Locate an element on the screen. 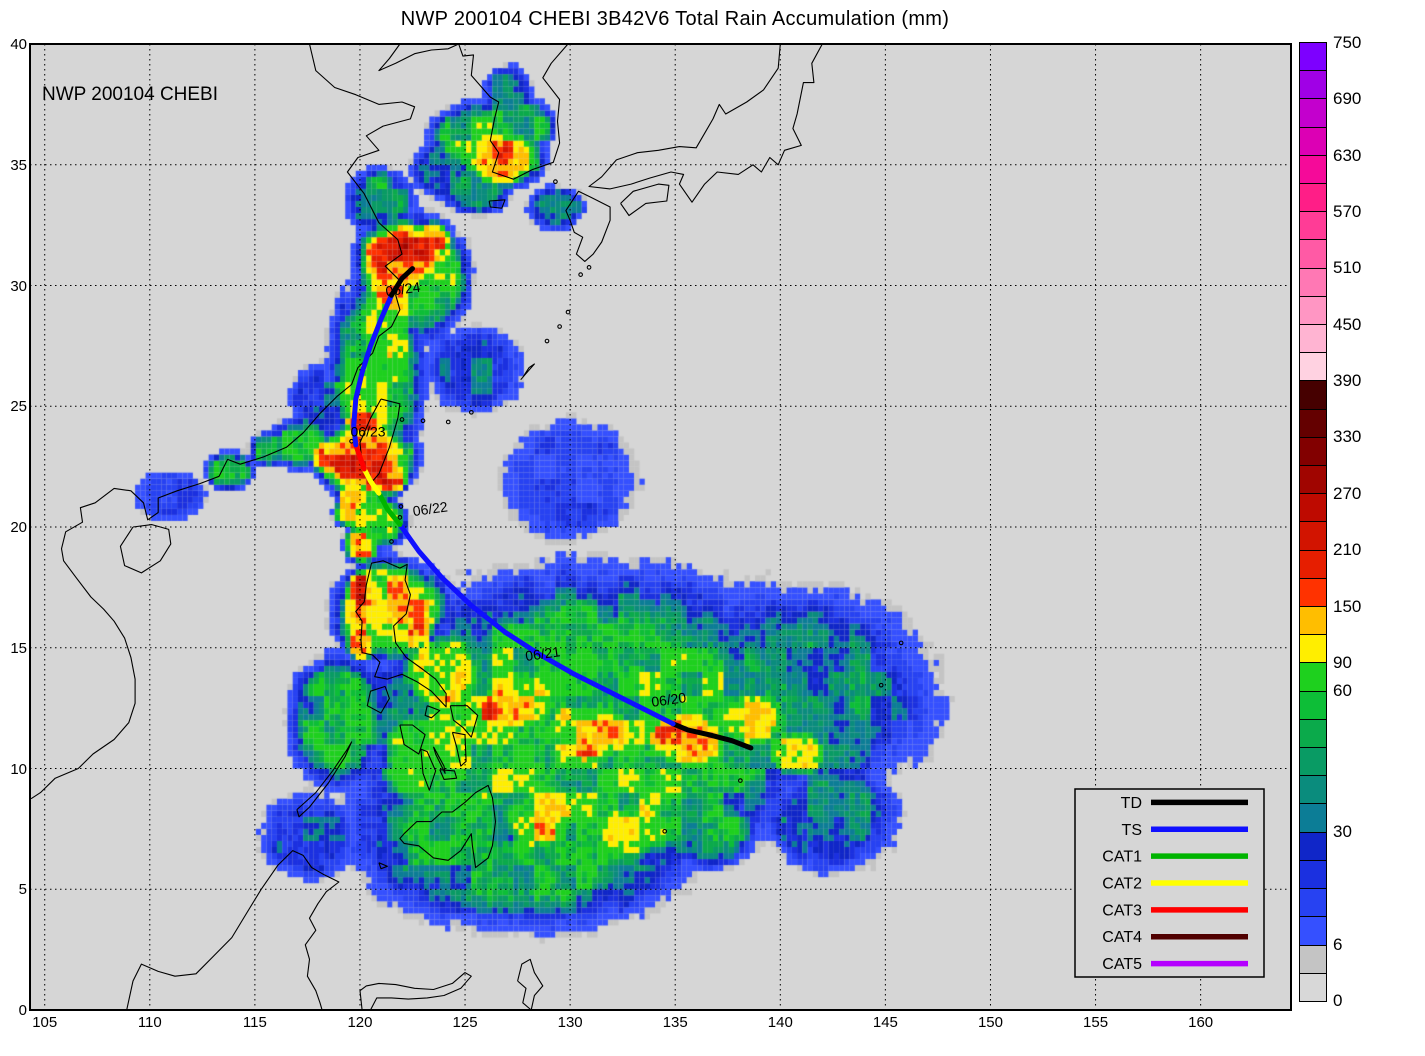 The height and width of the screenshot is (1056, 1425). legend-row: CAT4 is located at coordinates (1175, 937).